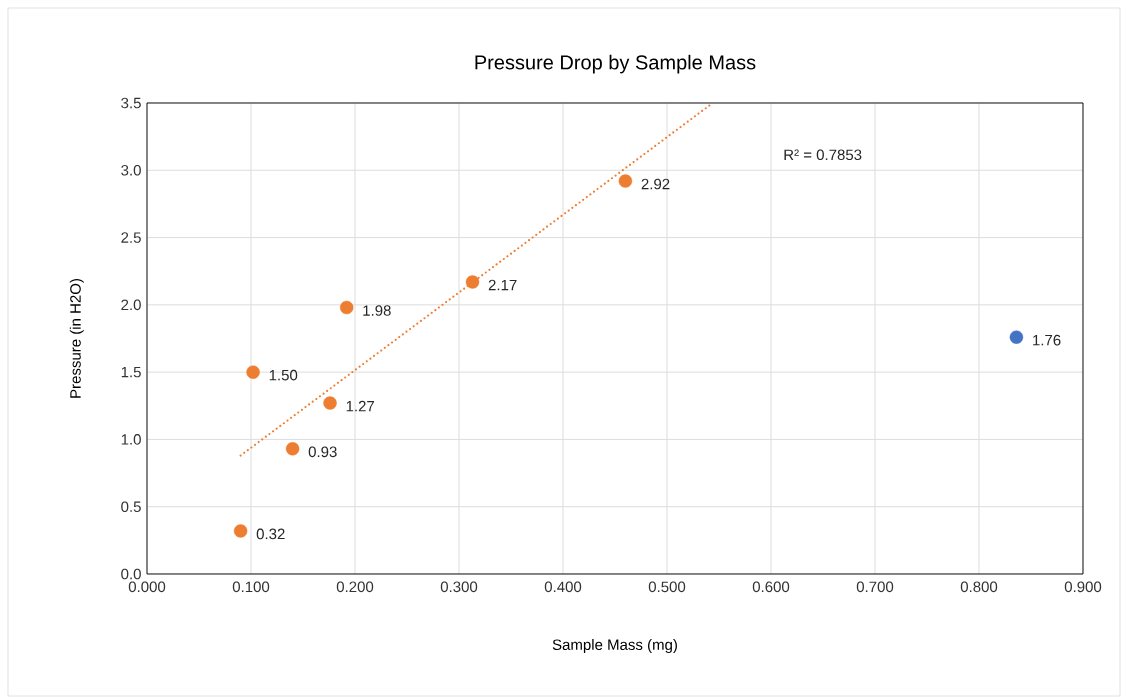 Image resolution: width=1127 pixels, height=698 pixels. What do you see at coordinates (771, 587) in the screenshot?
I see `x-tick-label: 0.600` at bounding box center [771, 587].